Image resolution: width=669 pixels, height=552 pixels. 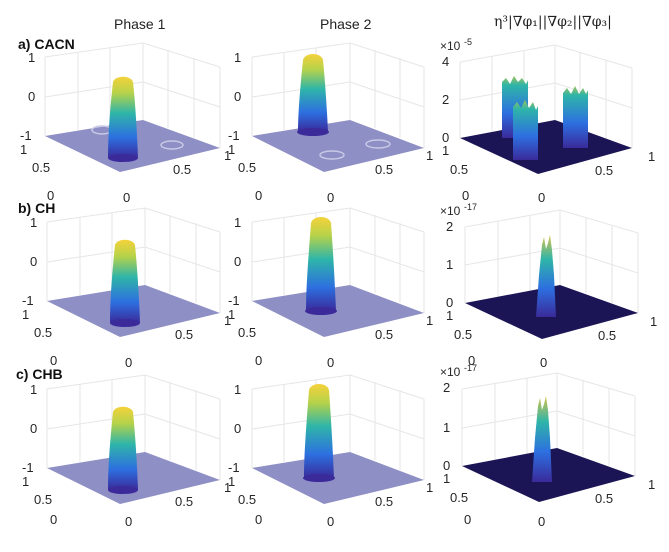 What do you see at coordinates (553, 22) in the screenshot?
I see `column-title-gradient-product: η³|∇φ₁||∇φ₂||∇φ₃|` at bounding box center [553, 22].